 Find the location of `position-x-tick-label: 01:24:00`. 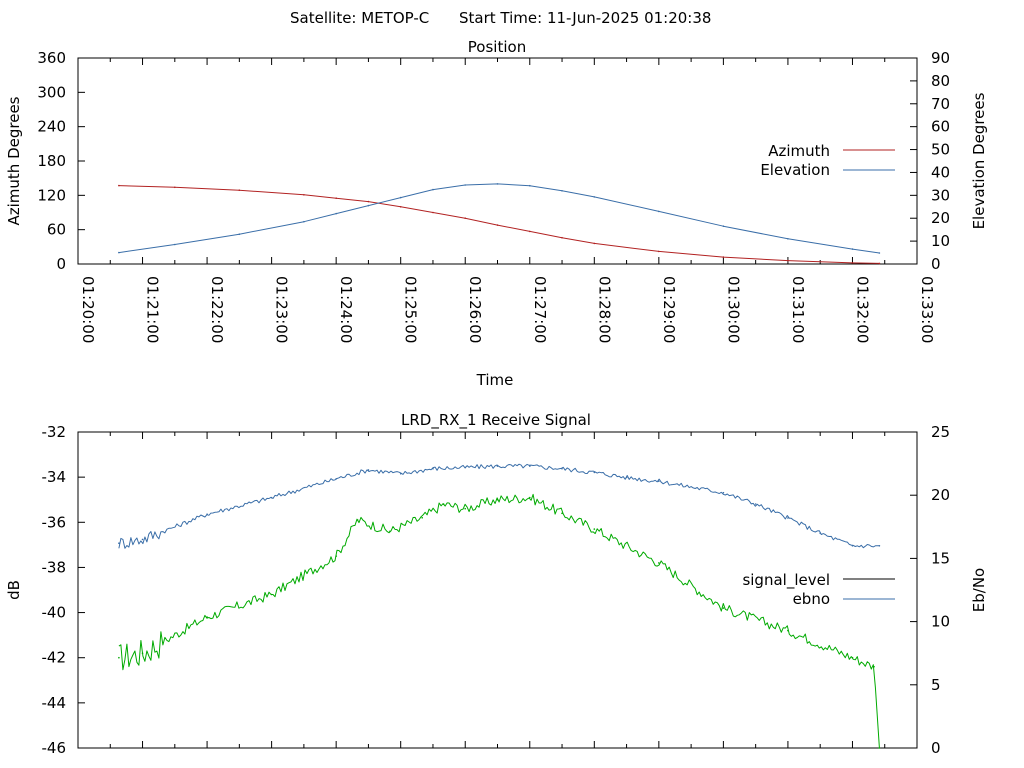

position-x-tick-label: 01:24:00 is located at coordinates (346, 309).